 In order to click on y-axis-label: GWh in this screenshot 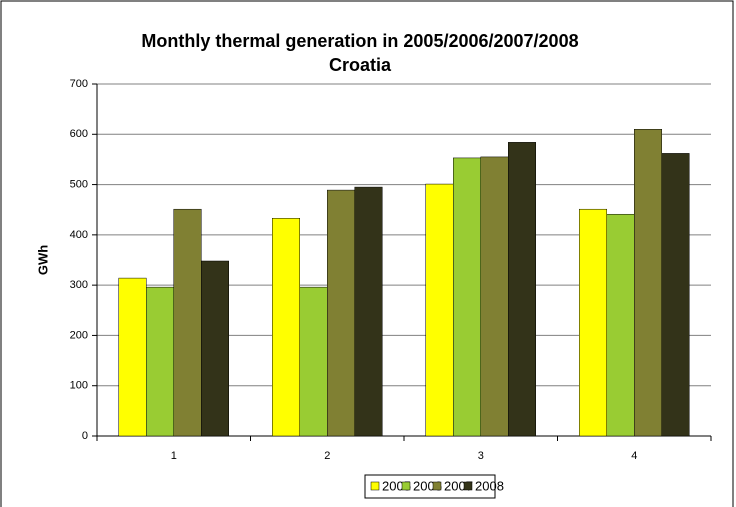, I will do `click(42, 260)`.